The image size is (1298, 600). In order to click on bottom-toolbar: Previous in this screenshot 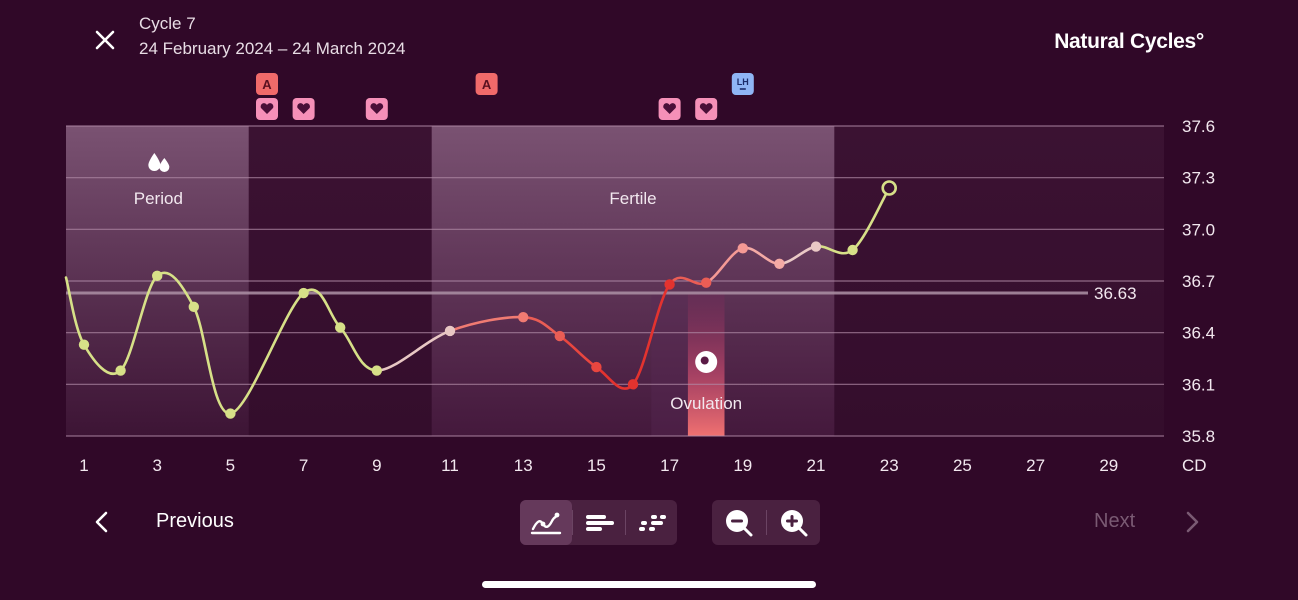, I will do `click(649, 522)`.